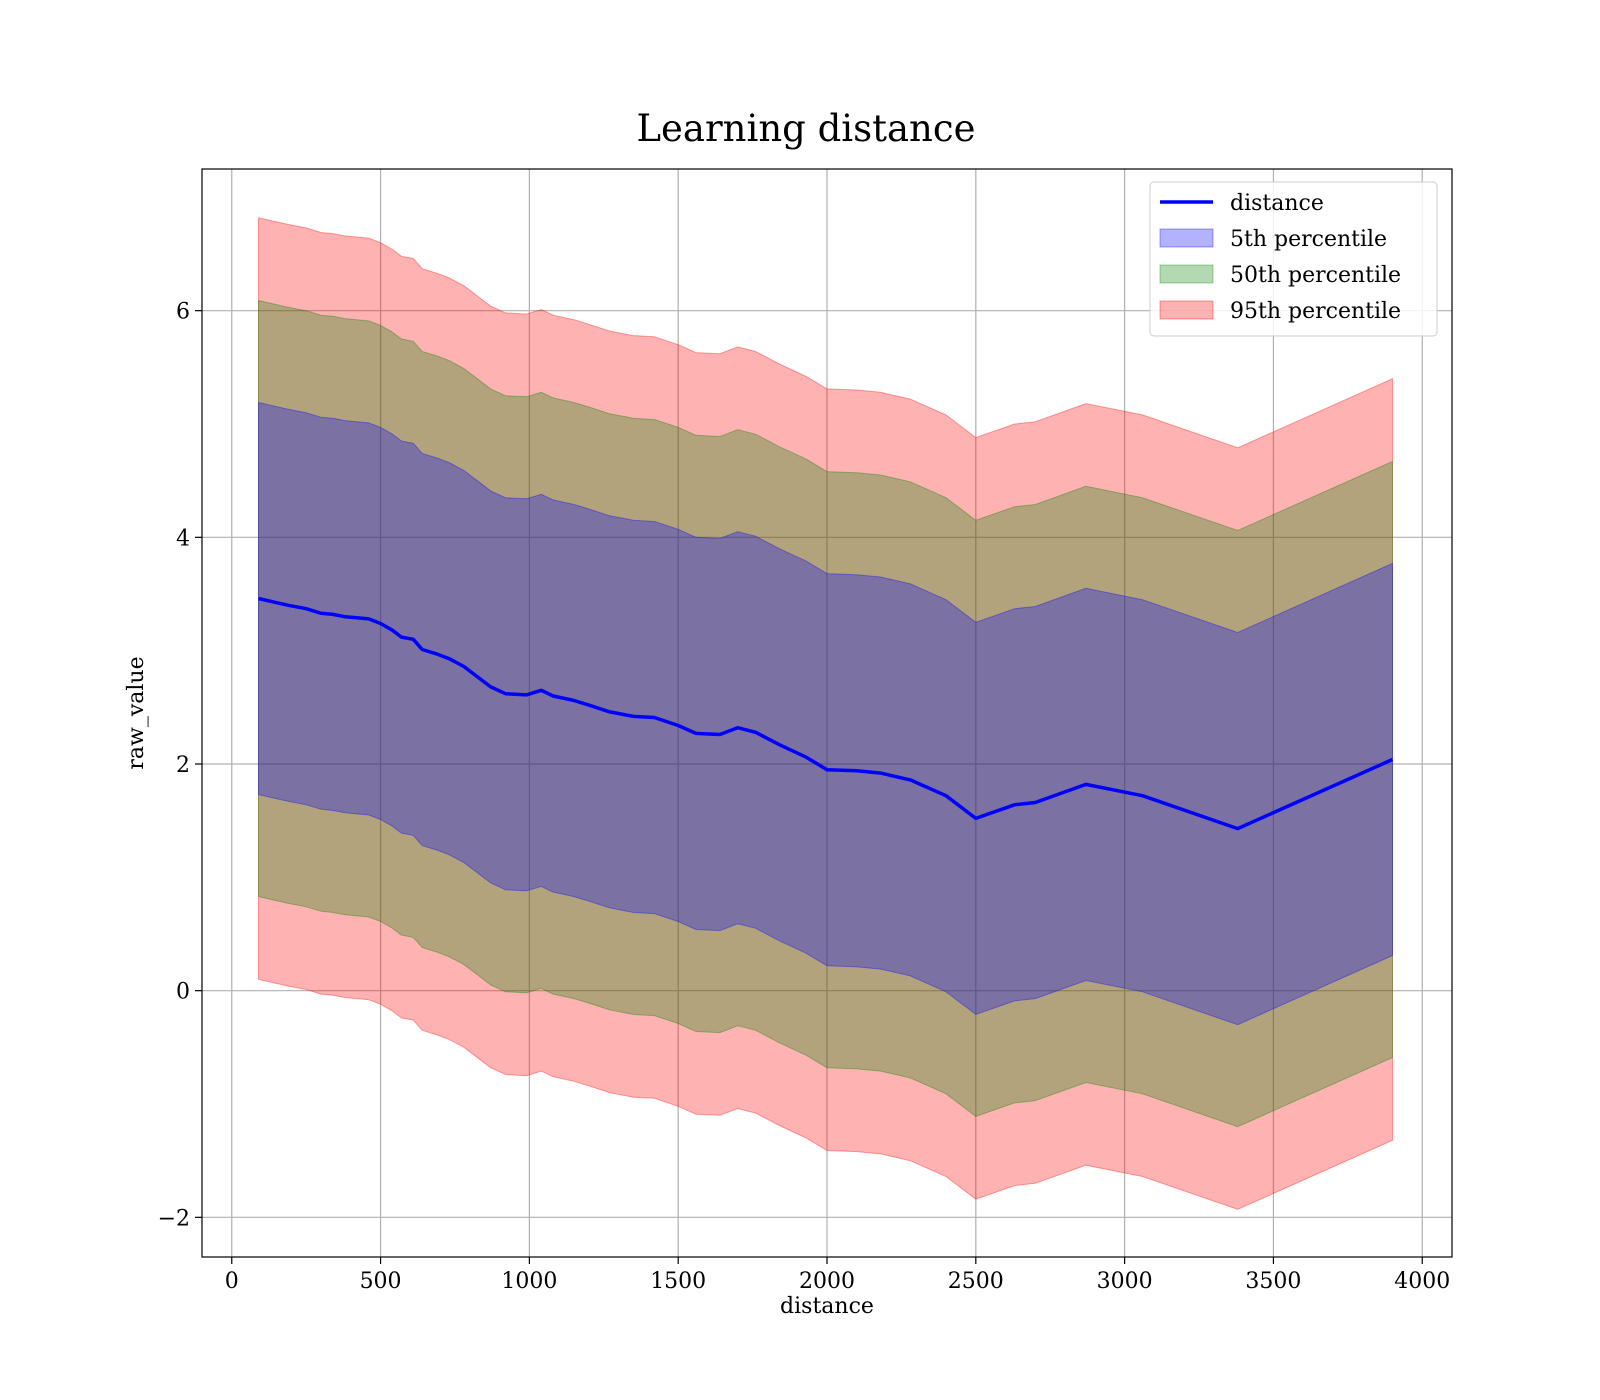  I want to click on legend-box, so click(1293, 259).